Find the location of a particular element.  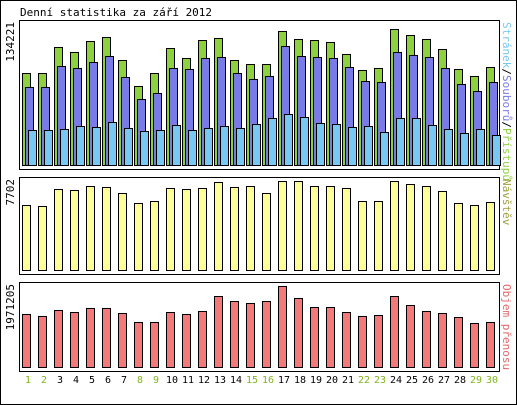

bar-top-series2-day18 is located at coordinates (304, 141).